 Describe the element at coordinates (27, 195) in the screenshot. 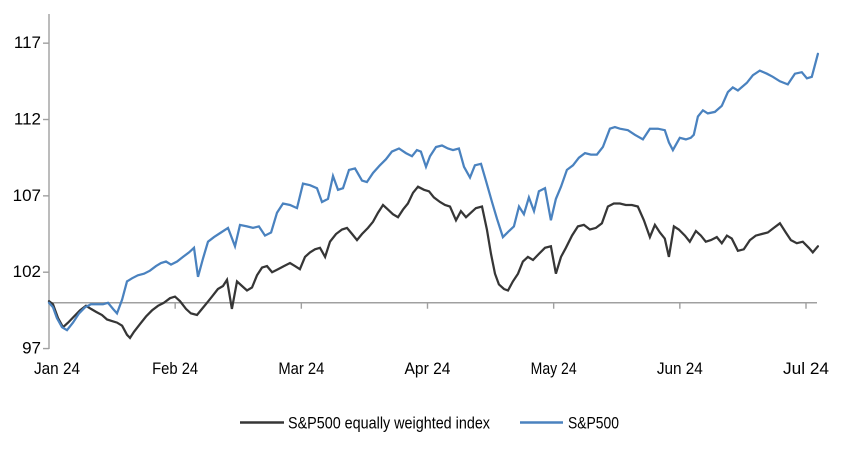

I see `y-axis-tick-label: 107` at that location.